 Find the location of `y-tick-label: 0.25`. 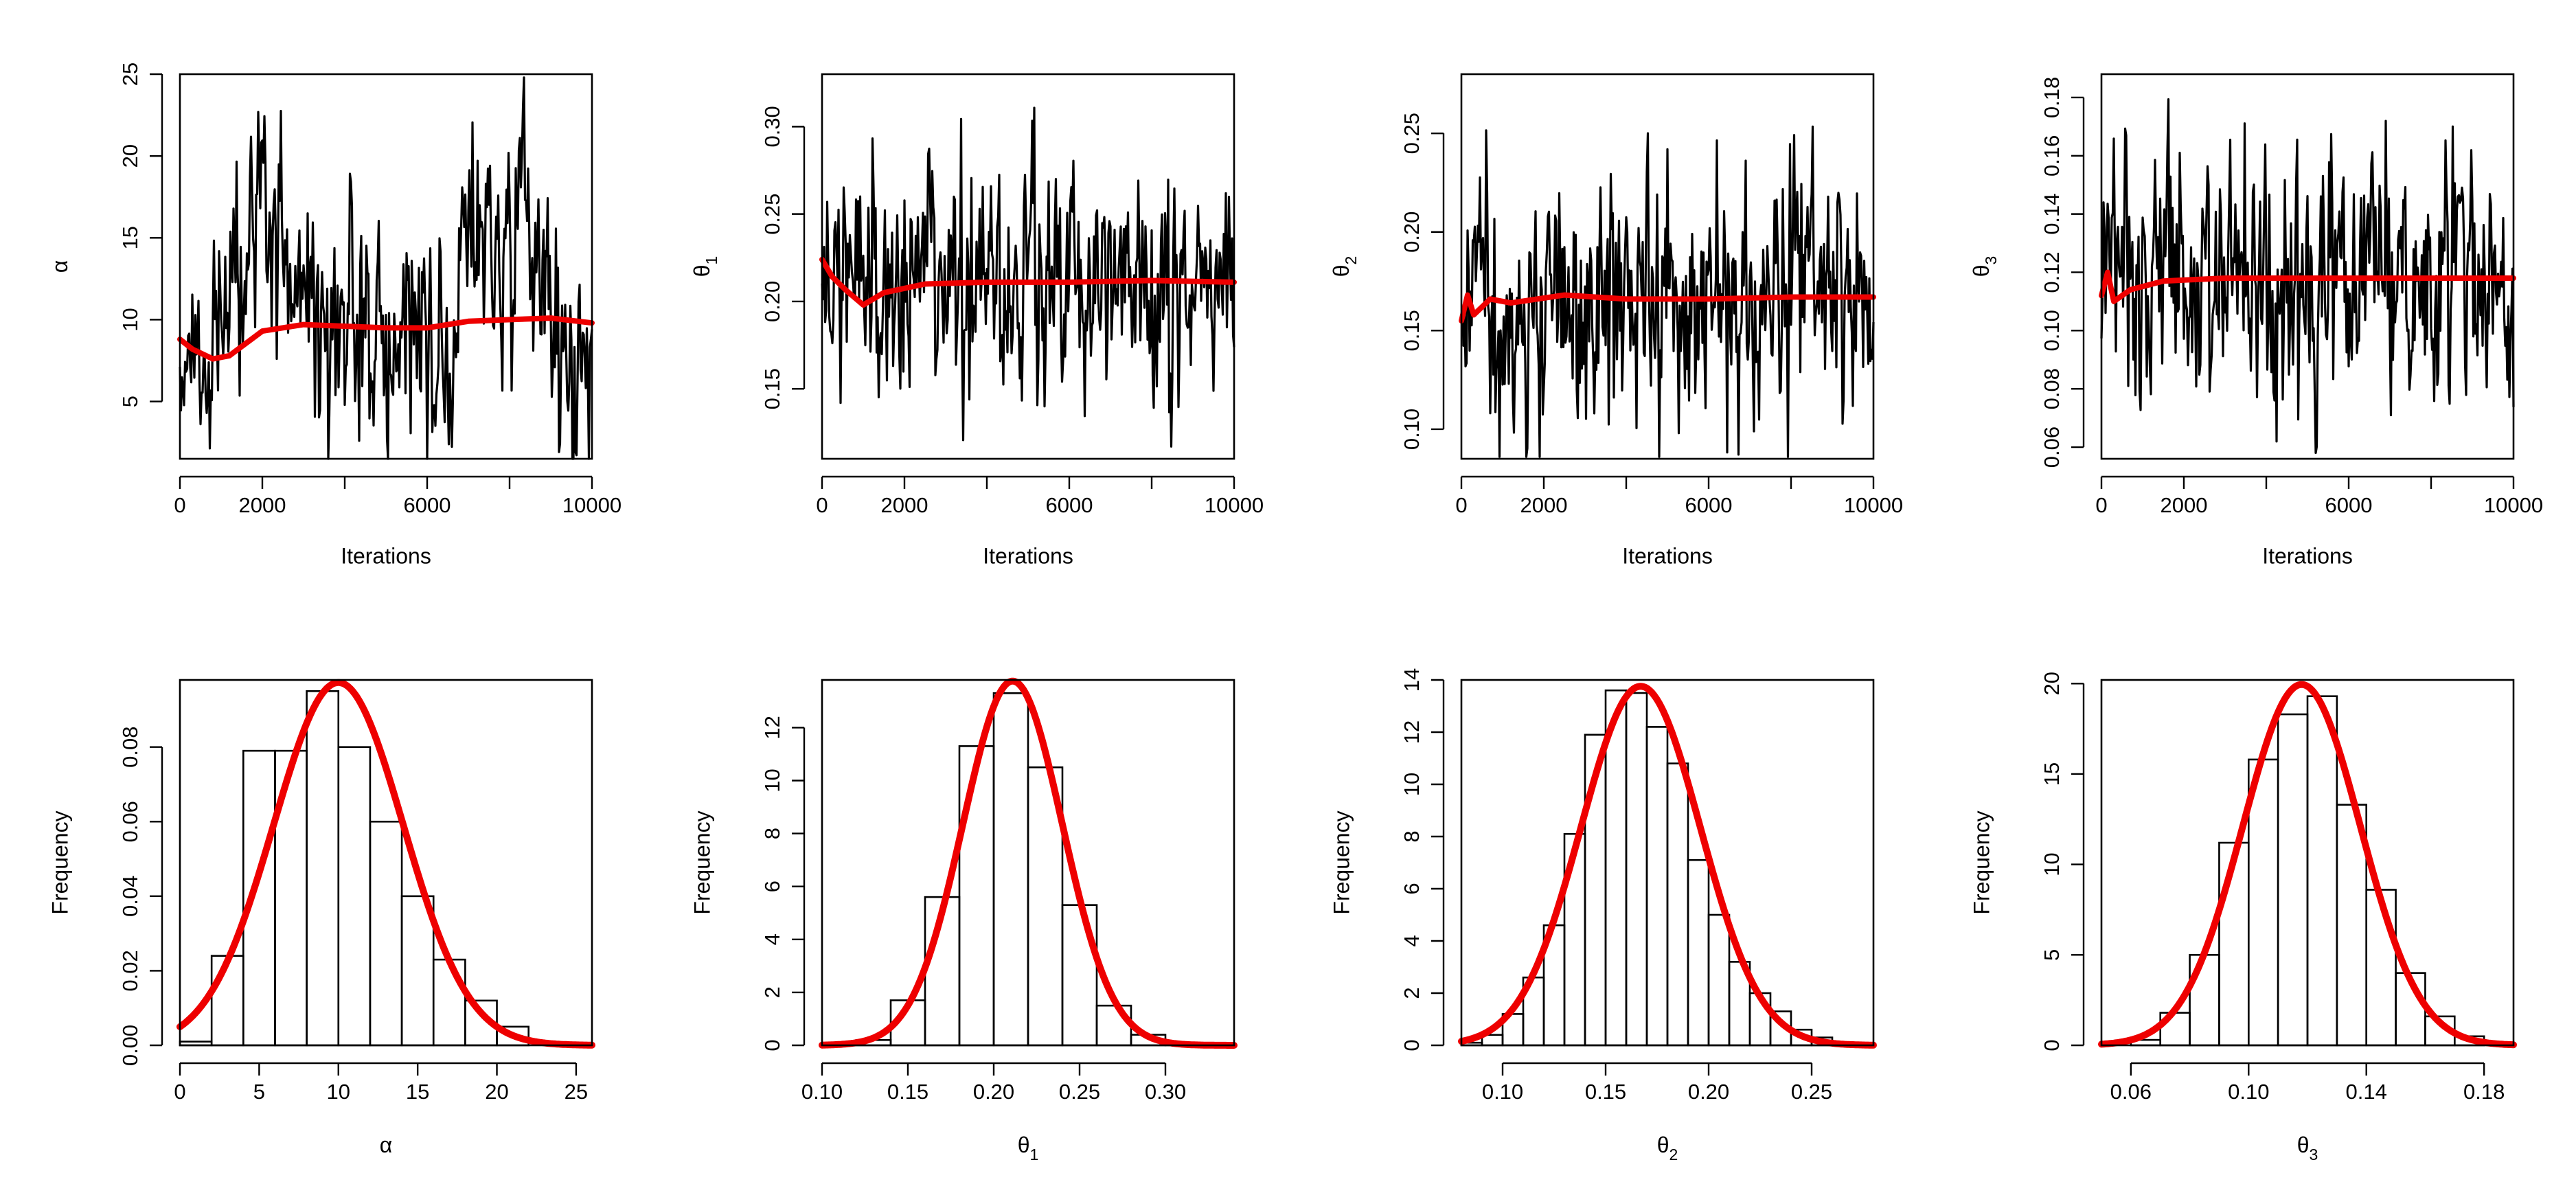

y-tick-label: 0.25 is located at coordinates (1412, 133).